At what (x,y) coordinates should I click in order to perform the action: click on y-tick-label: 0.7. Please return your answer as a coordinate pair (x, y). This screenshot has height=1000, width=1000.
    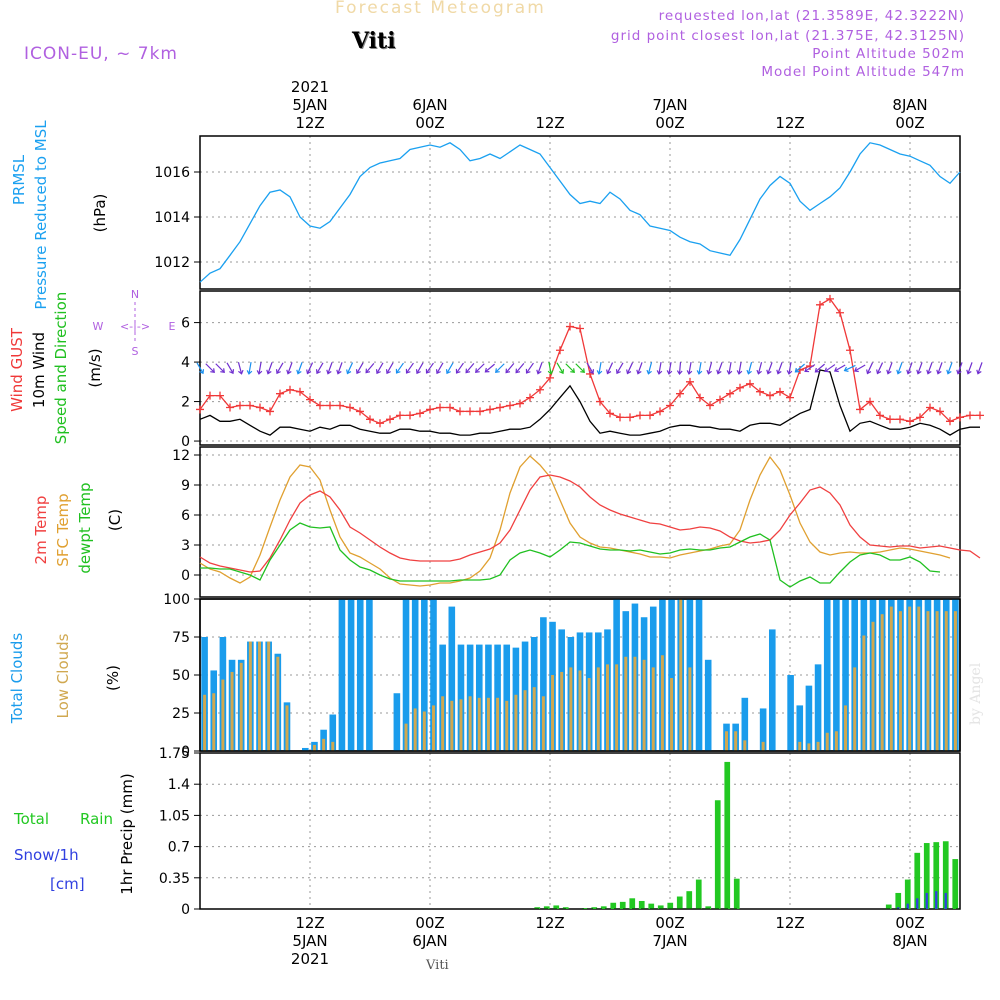
    Looking at the image, I should click on (179, 848).